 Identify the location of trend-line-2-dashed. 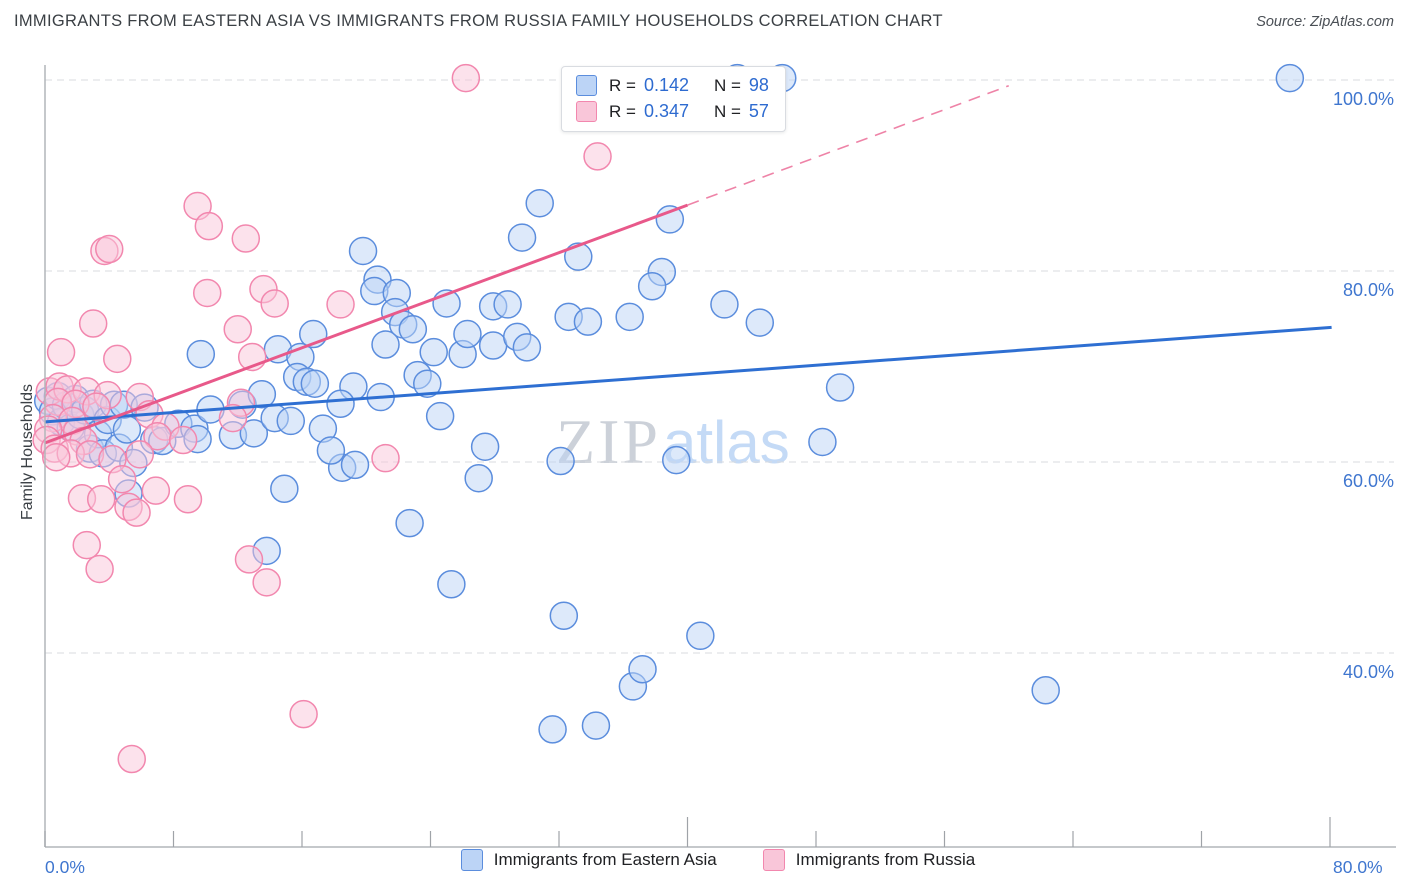
(848, 145).